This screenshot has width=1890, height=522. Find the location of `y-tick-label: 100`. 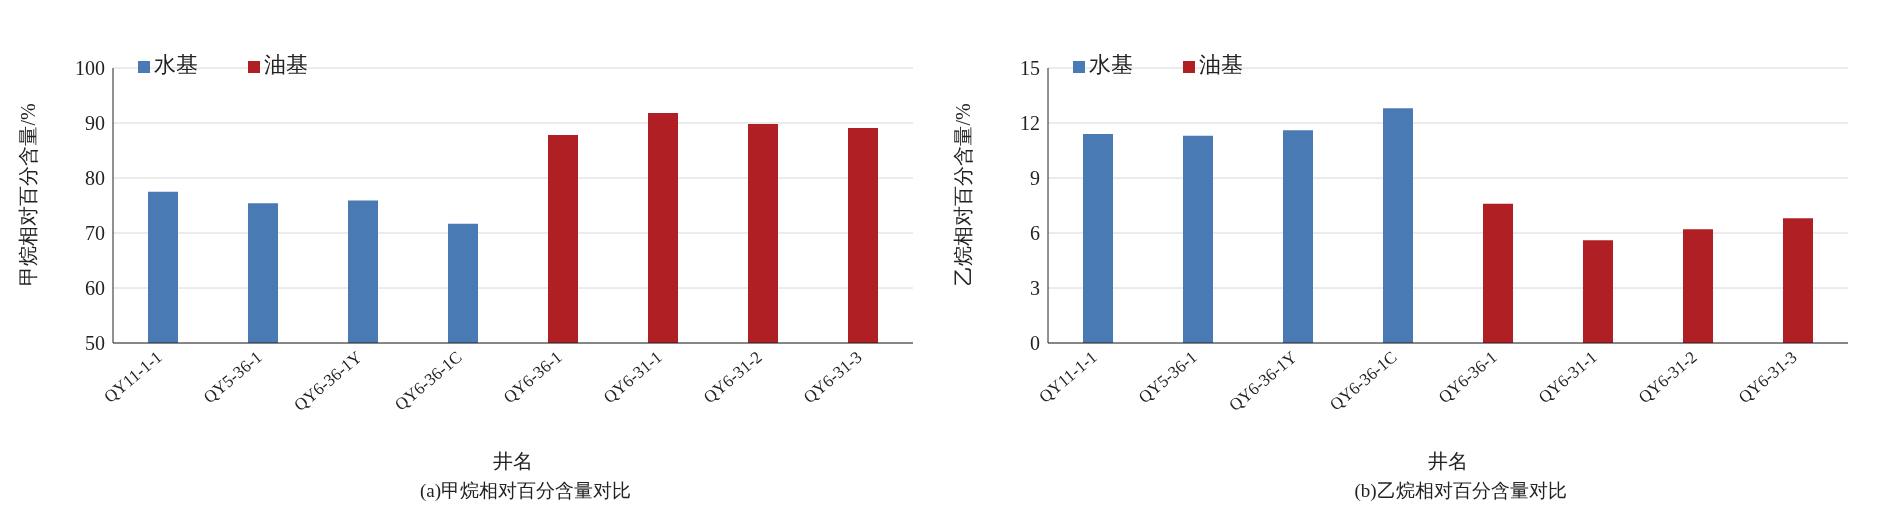

y-tick-label: 100 is located at coordinates (90, 68).